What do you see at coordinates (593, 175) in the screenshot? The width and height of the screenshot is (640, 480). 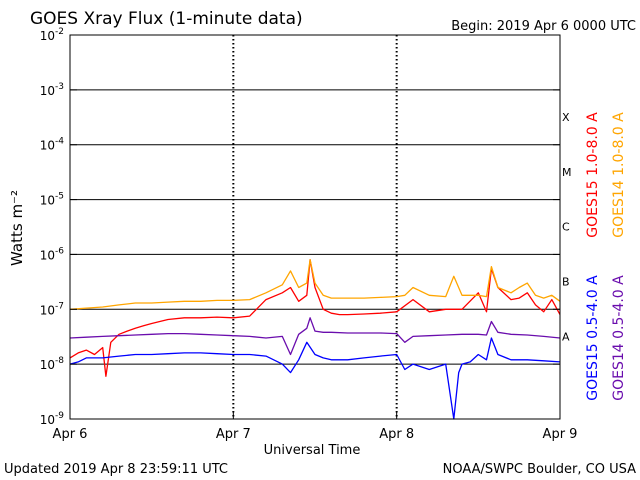 I see `legend-goes15-long: GOES15 1.0-8.0 A` at bounding box center [593, 175].